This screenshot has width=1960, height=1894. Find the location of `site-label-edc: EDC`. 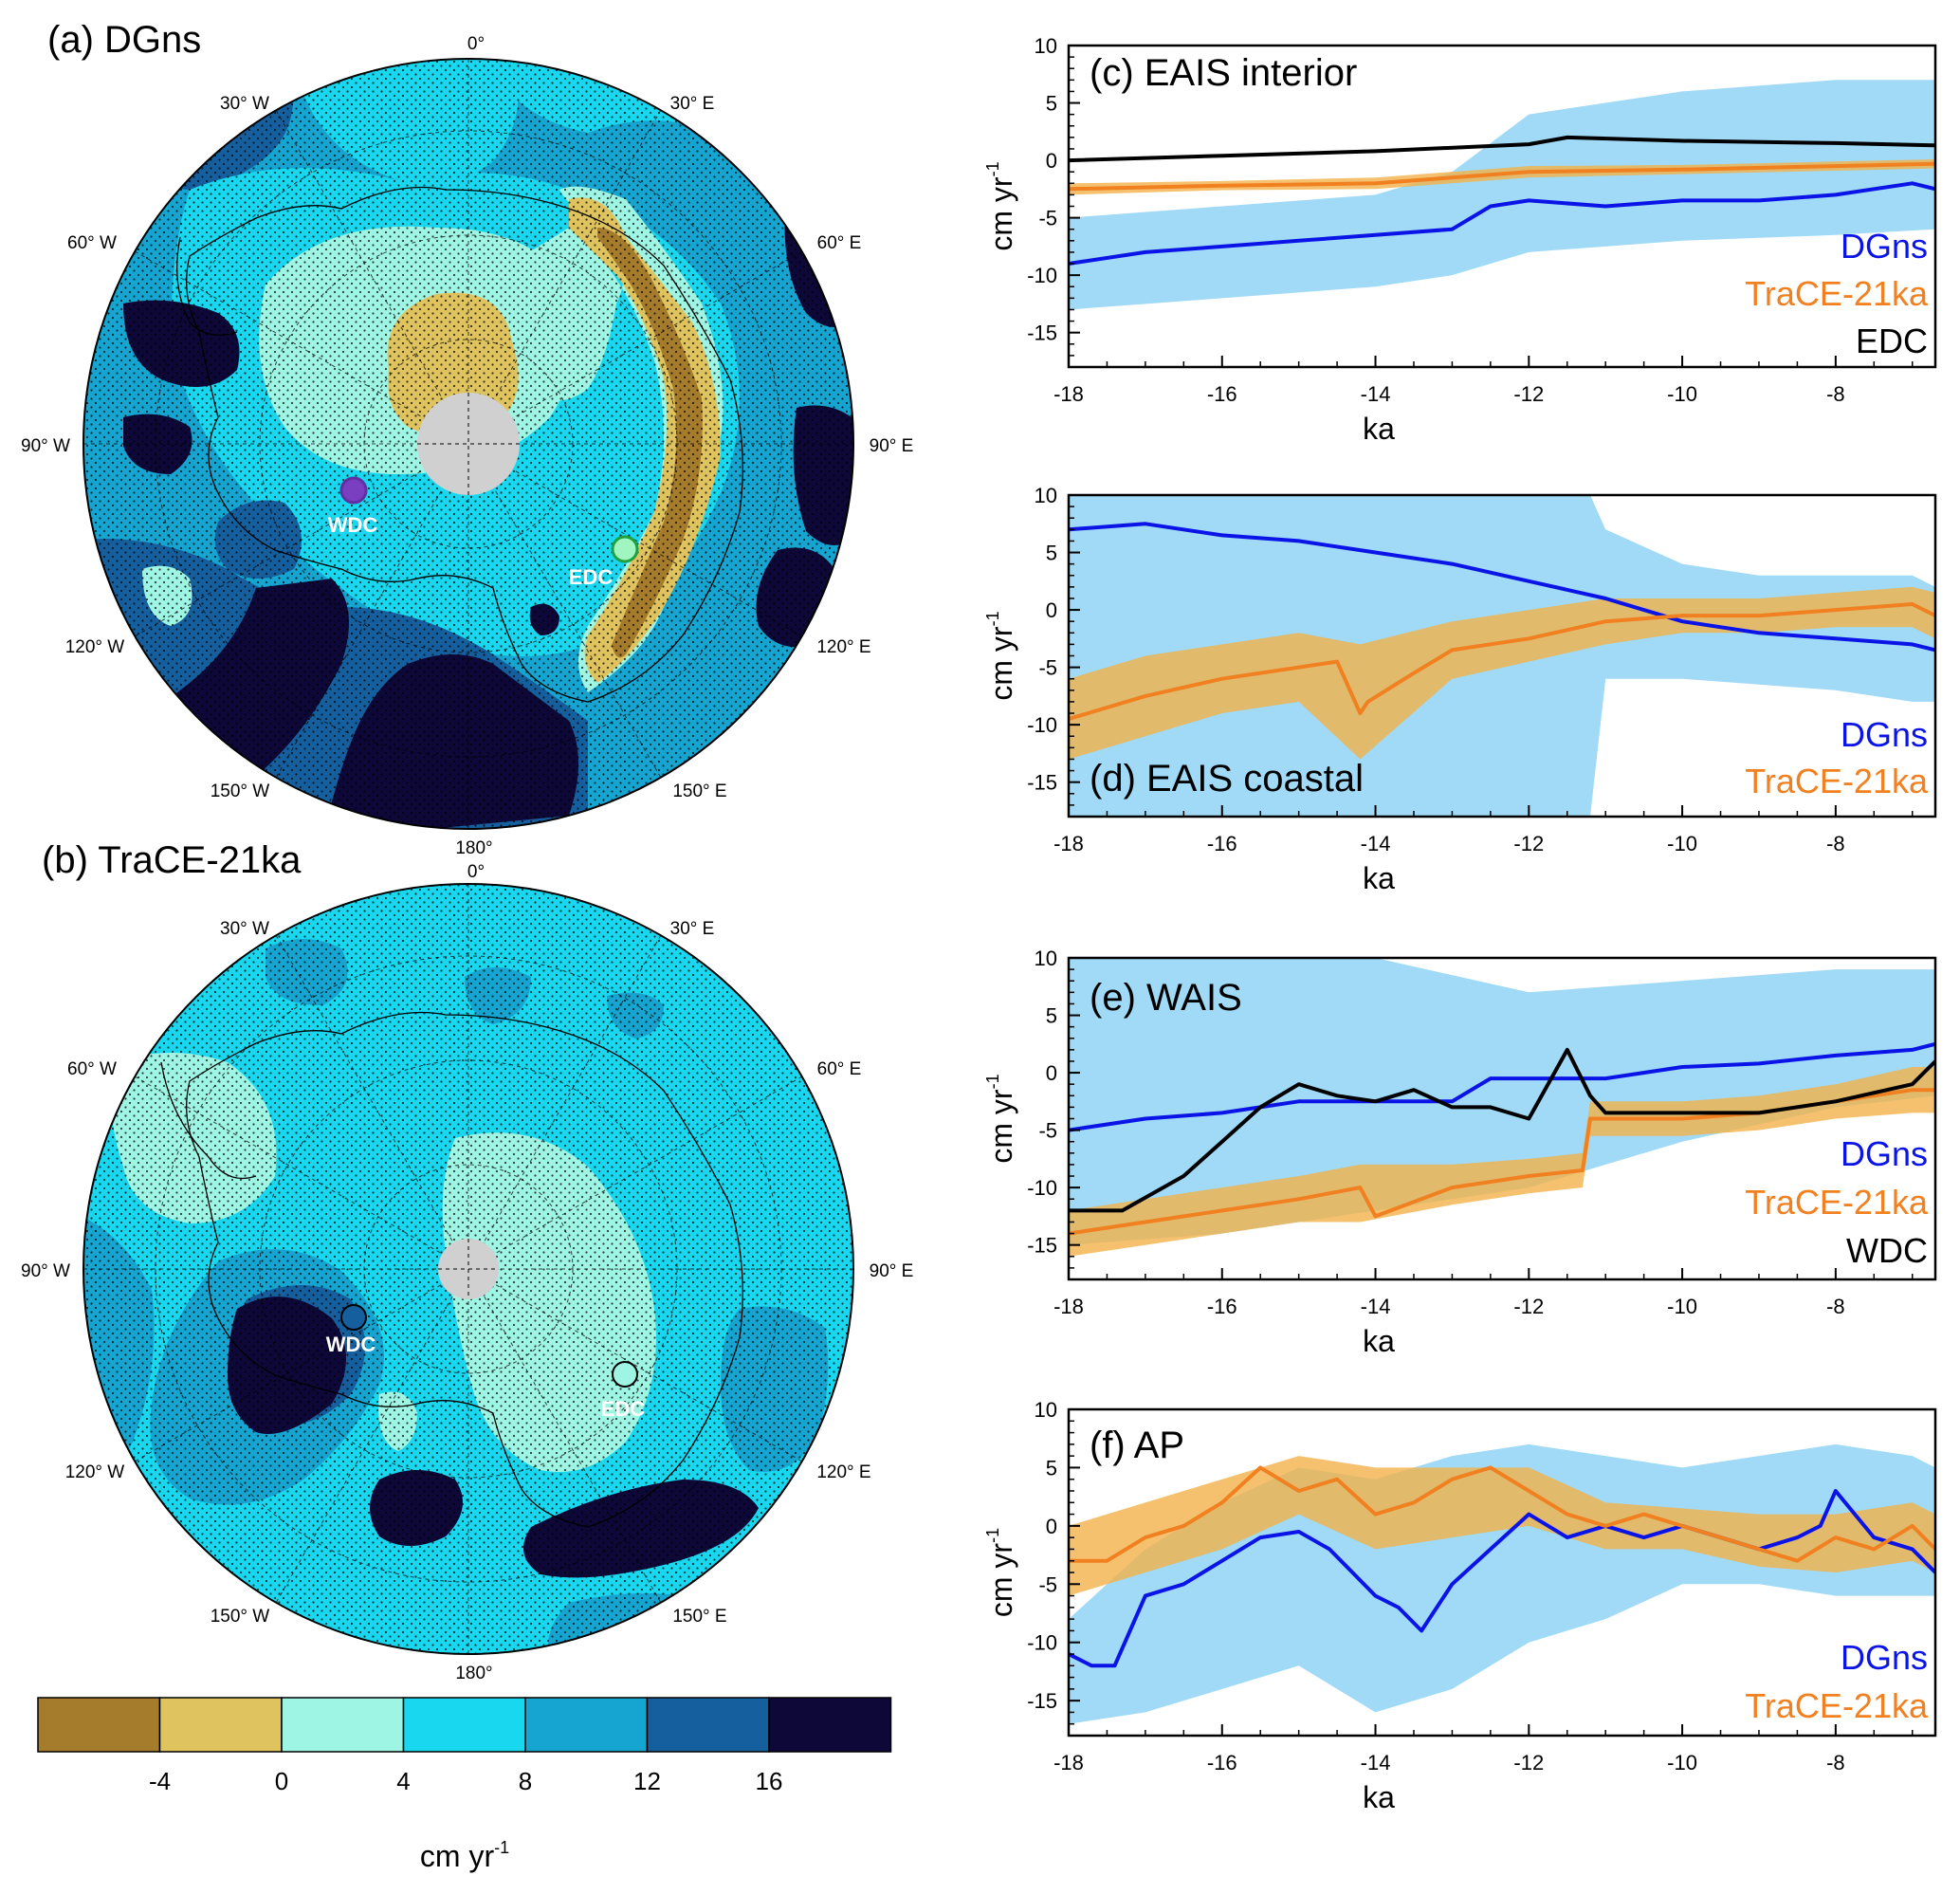

site-label-edc: EDC is located at coordinates (591, 577).